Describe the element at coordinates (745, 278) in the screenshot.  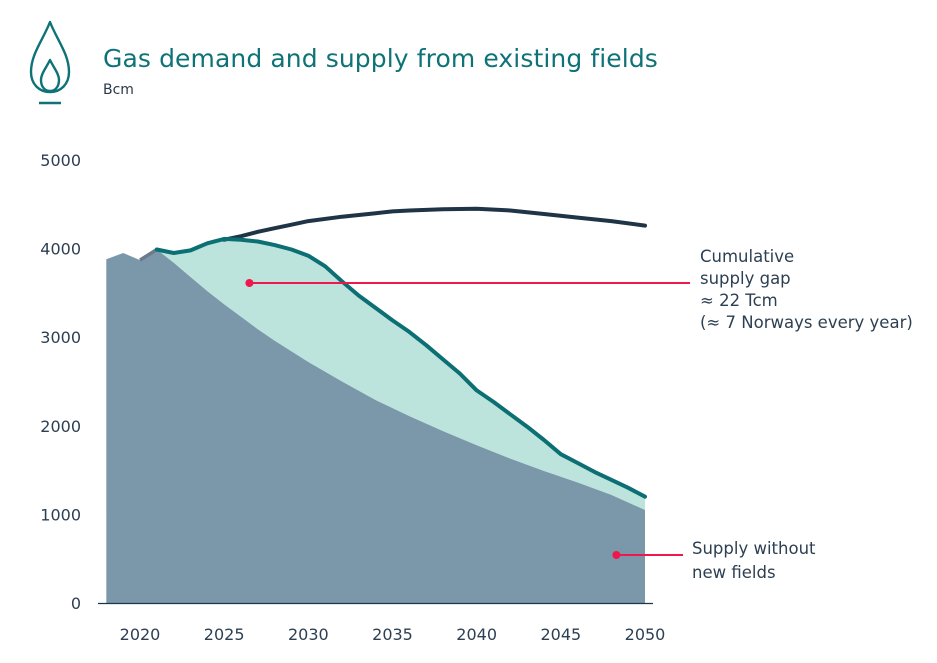
I see `annotation-text: supply gap` at that location.